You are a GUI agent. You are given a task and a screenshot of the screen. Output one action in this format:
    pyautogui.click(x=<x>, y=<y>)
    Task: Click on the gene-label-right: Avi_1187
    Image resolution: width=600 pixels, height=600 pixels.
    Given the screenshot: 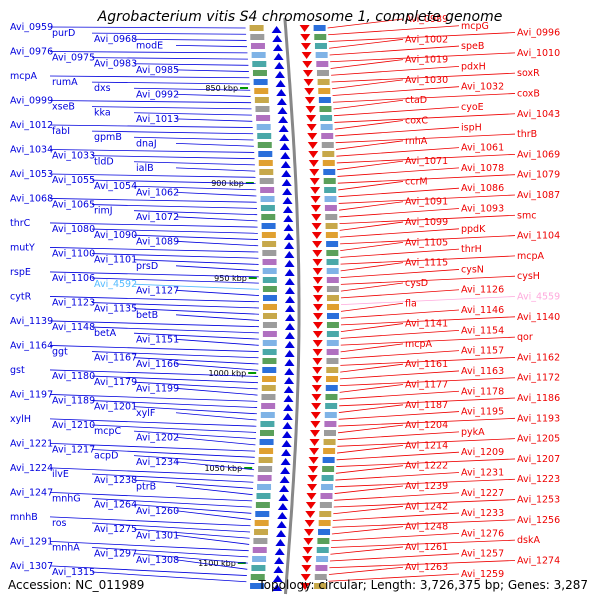 What is the action you would take?
    pyautogui.click(x=426, y=405)
    